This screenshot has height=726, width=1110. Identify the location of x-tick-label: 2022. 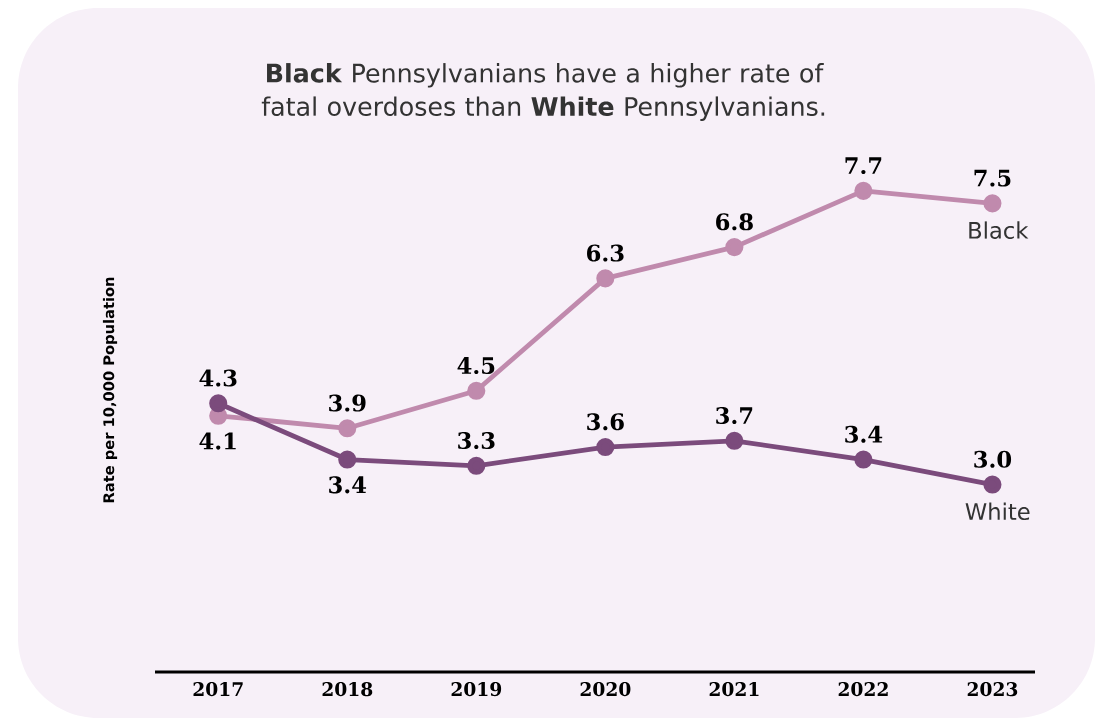
(863, 689).